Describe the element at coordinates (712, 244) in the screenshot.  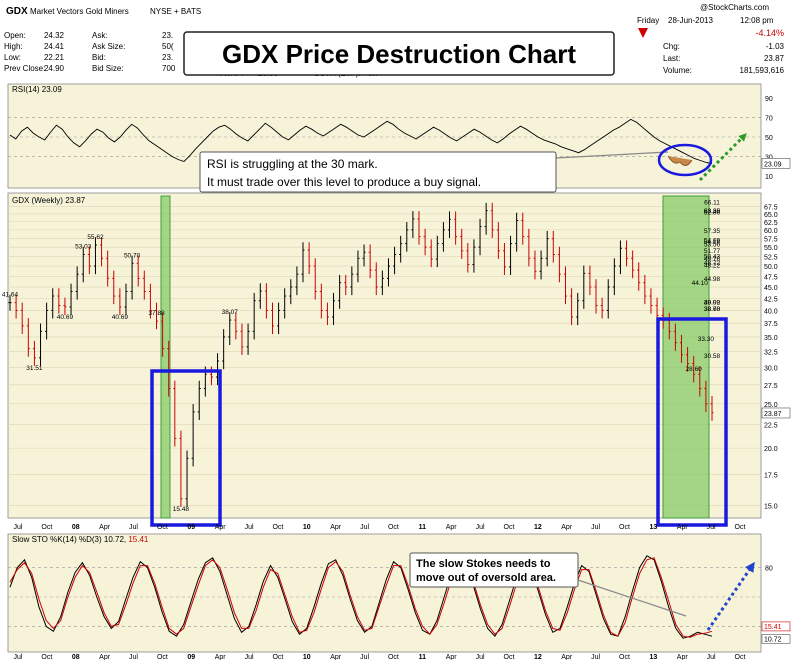
I see `price-point-label: 53.56` at that location.